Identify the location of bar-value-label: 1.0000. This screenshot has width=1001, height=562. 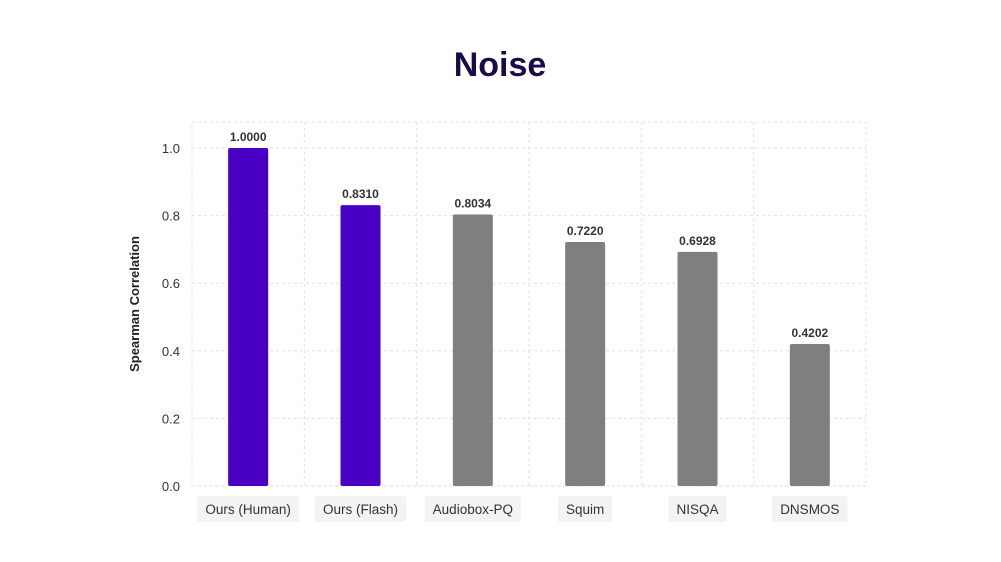
(248, 137).